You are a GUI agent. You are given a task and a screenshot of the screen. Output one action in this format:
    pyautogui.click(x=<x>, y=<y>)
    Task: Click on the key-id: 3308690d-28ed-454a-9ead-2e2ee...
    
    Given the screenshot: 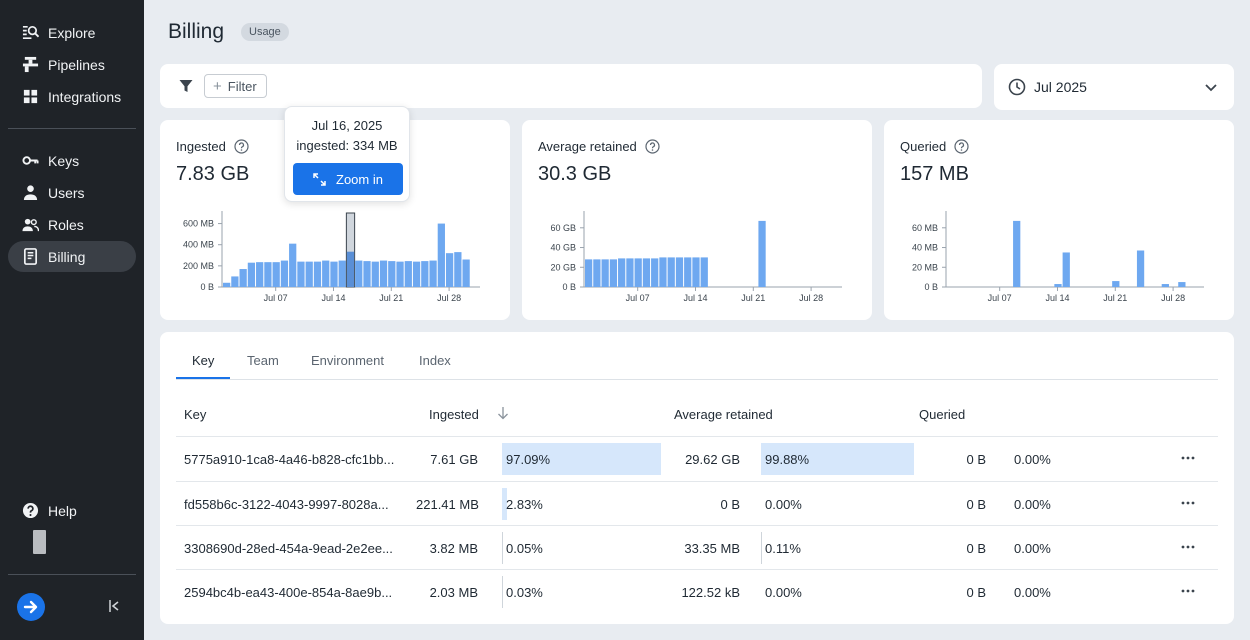 What is the action you would take?
    pyautogui.click(x=288, y=548)
    